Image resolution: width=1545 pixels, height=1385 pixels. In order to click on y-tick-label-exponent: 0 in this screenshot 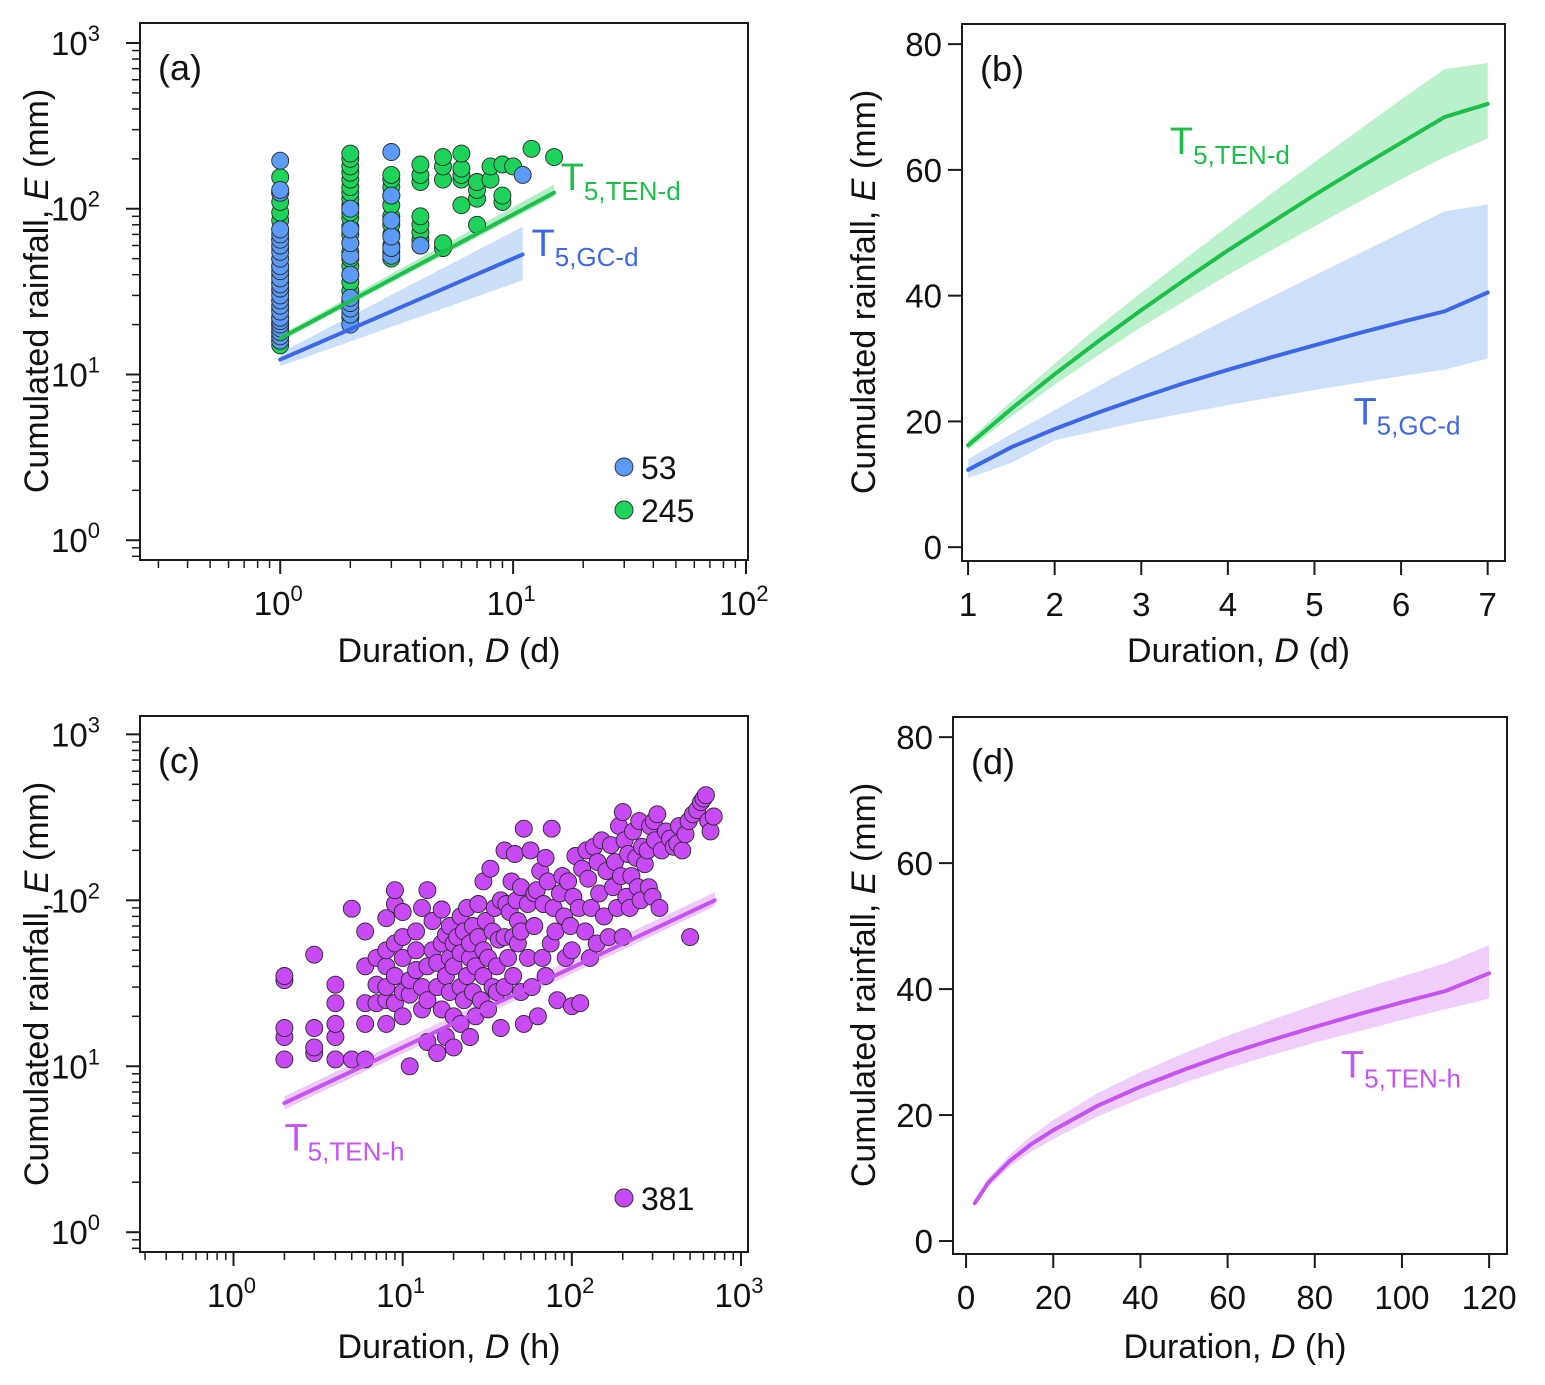, I will do `click(94, 530)`.